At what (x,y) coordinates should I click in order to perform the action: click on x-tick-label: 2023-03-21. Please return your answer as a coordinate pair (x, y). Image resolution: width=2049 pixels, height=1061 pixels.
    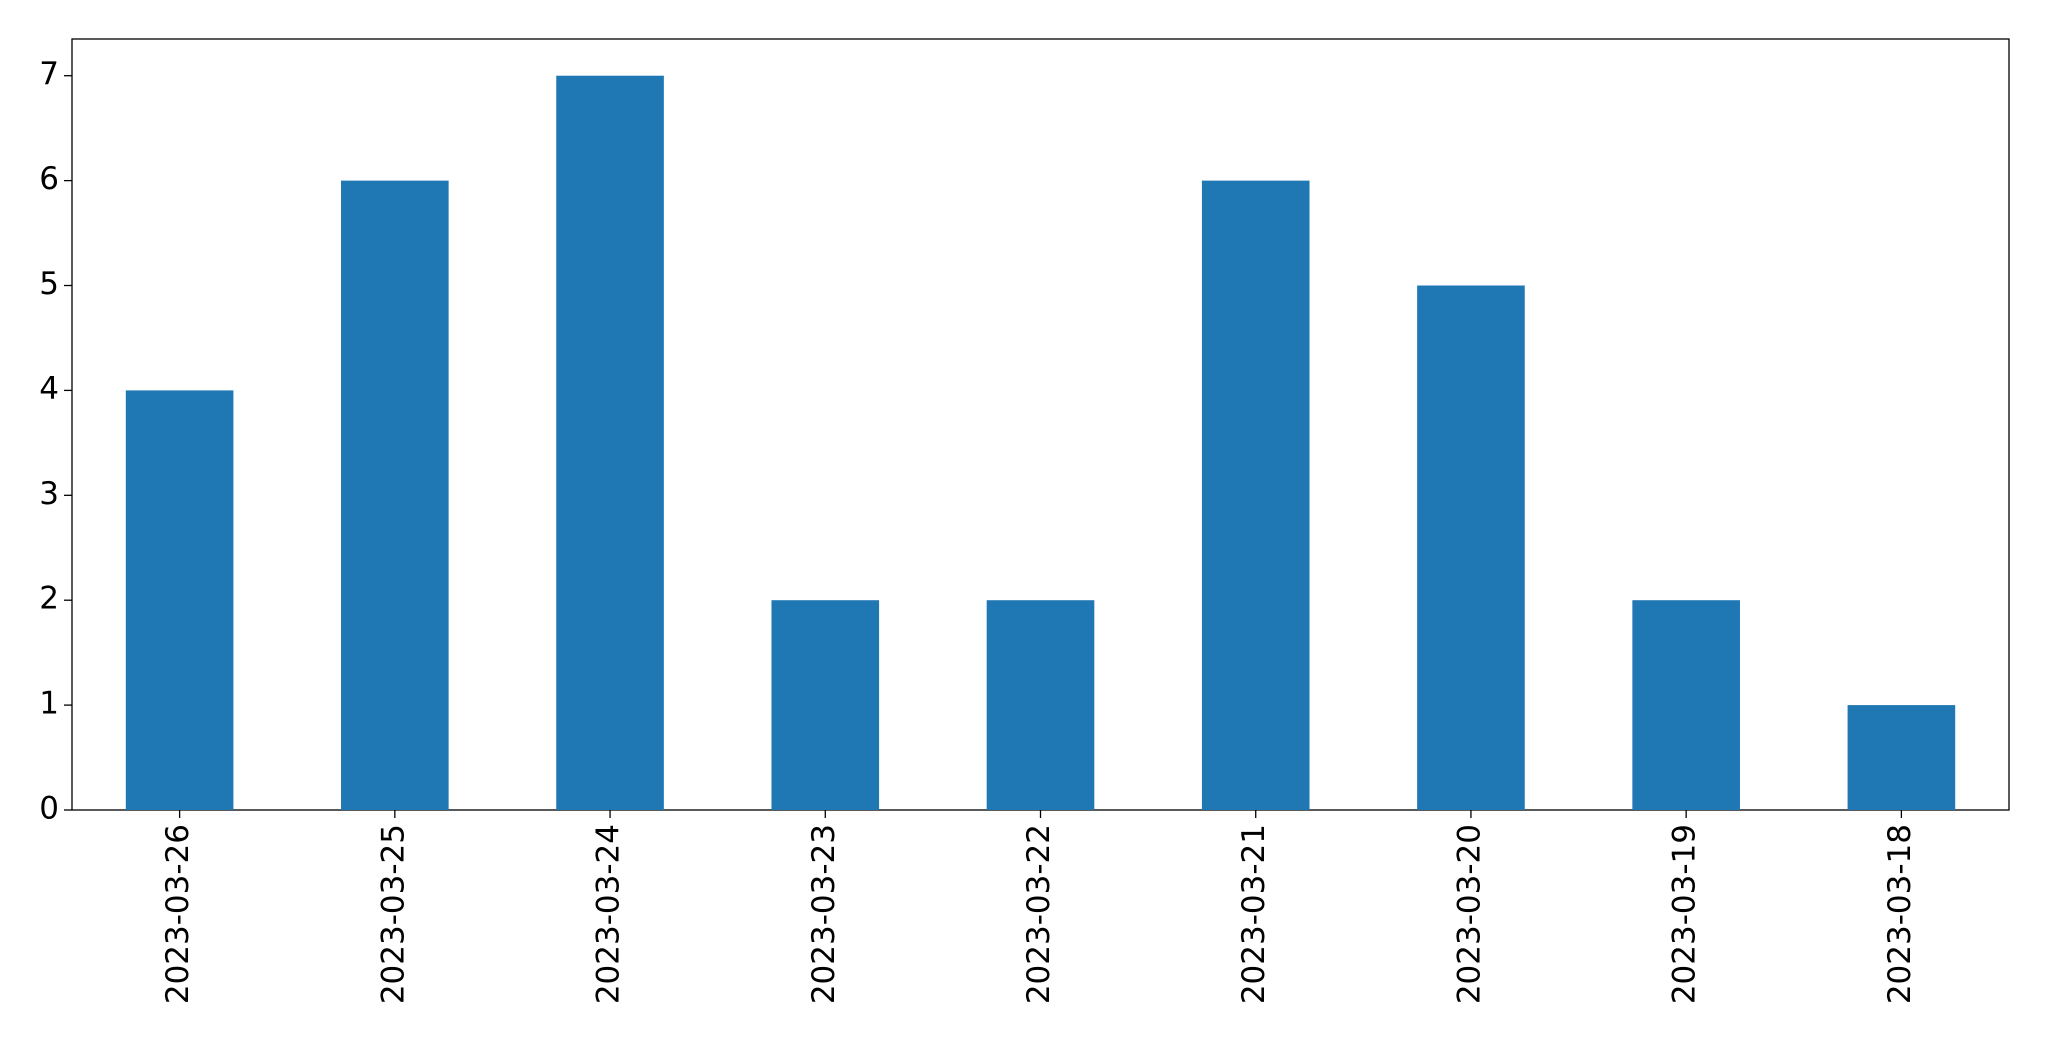
    Looking at the image, I should click on (1254, 914).